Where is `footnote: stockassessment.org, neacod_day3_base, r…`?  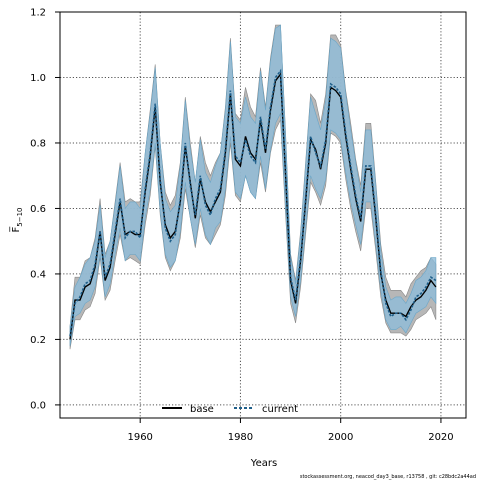
footnote: stockassessment.org, neacod_day3_base, r… is located at coordinates (388, 477).